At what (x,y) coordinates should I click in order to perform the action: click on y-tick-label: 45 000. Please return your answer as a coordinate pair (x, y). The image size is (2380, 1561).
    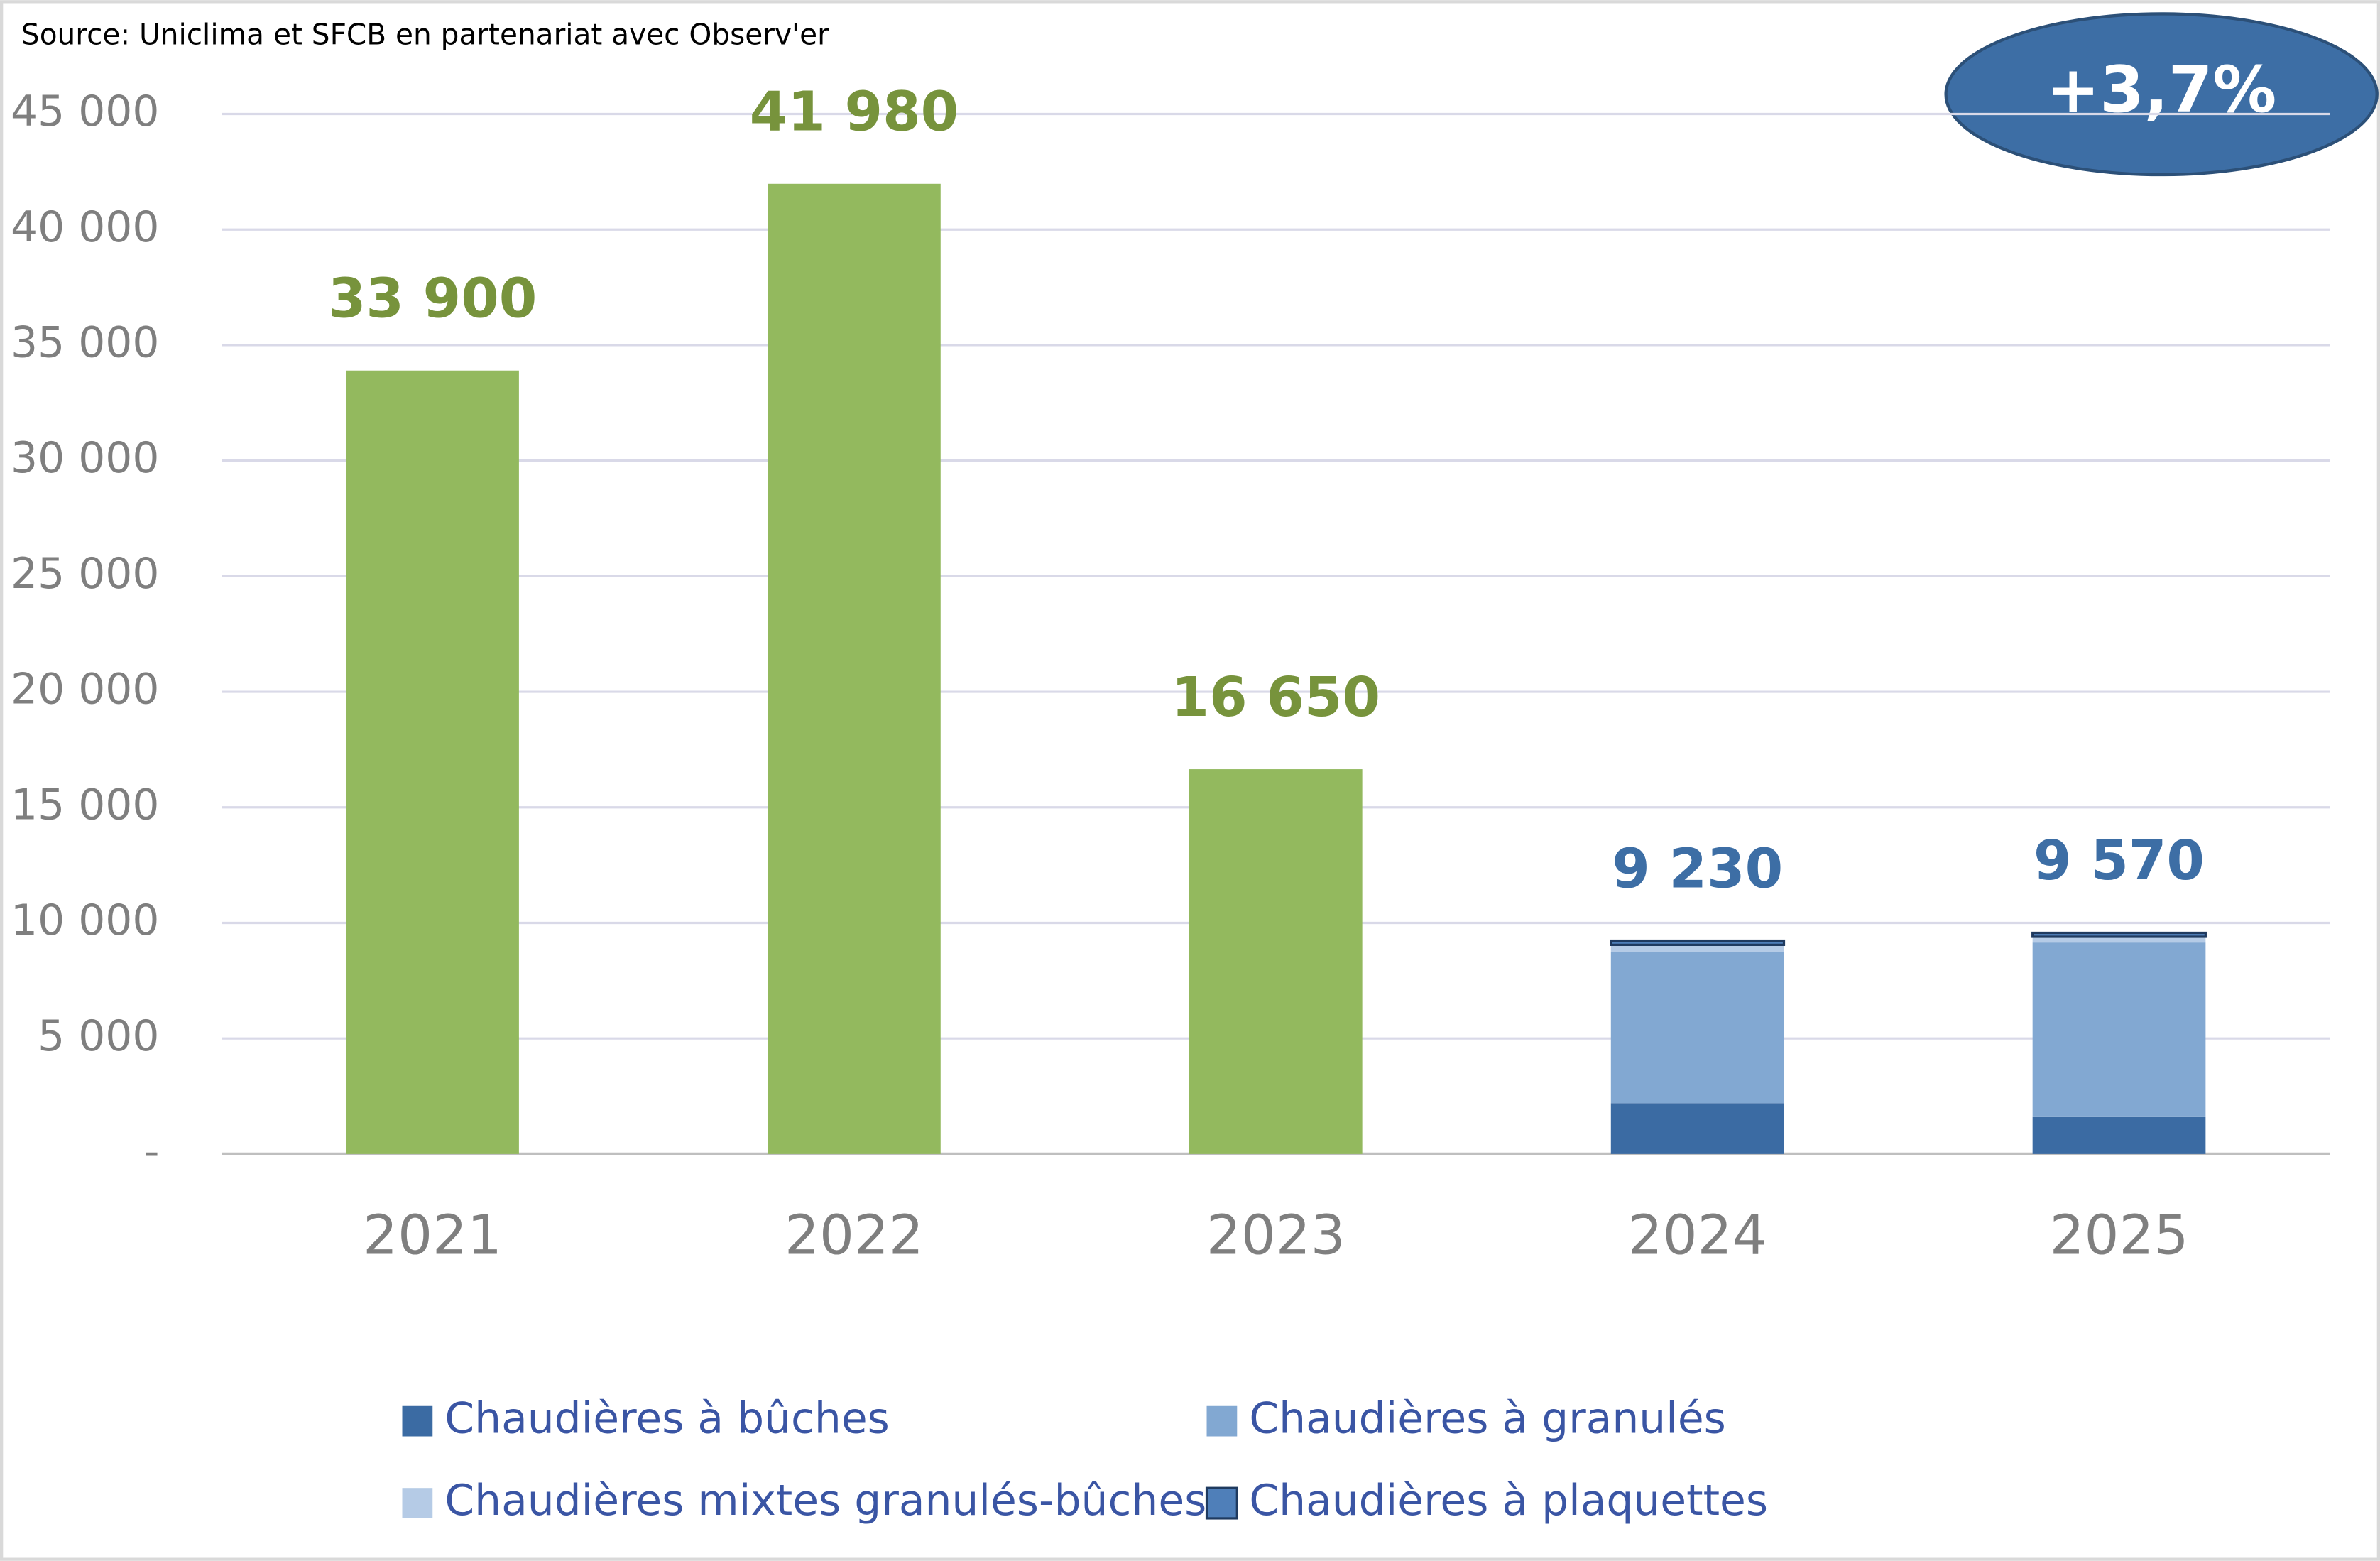
    Looking at the image, I should click on (85, 111).